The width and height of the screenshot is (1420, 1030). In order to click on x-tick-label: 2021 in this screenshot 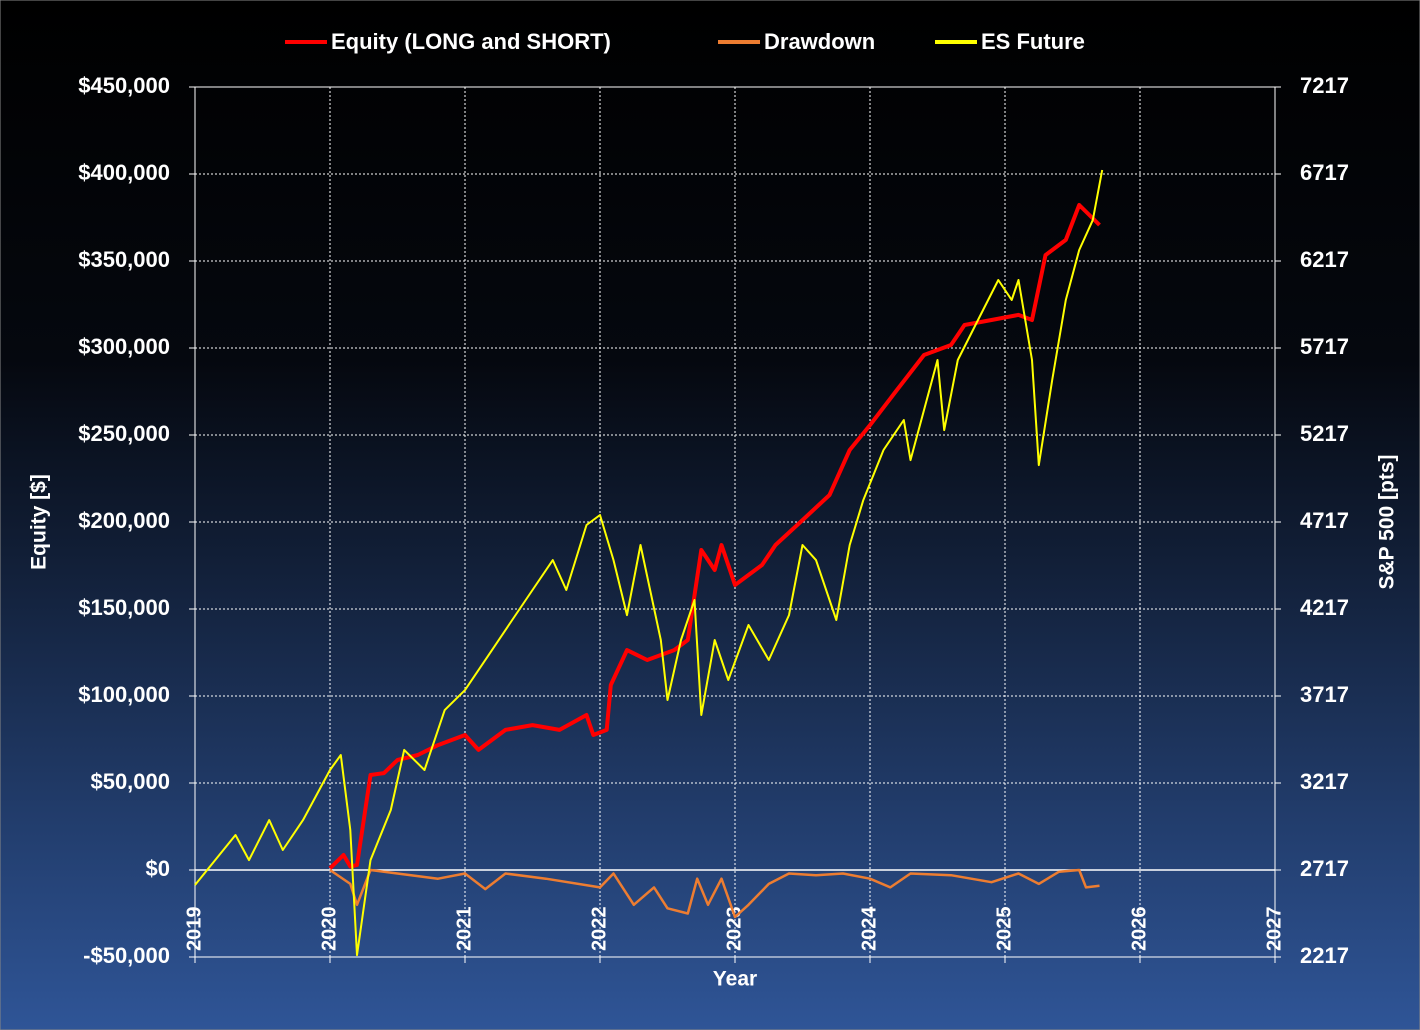, I will do `click(464, 929)`.